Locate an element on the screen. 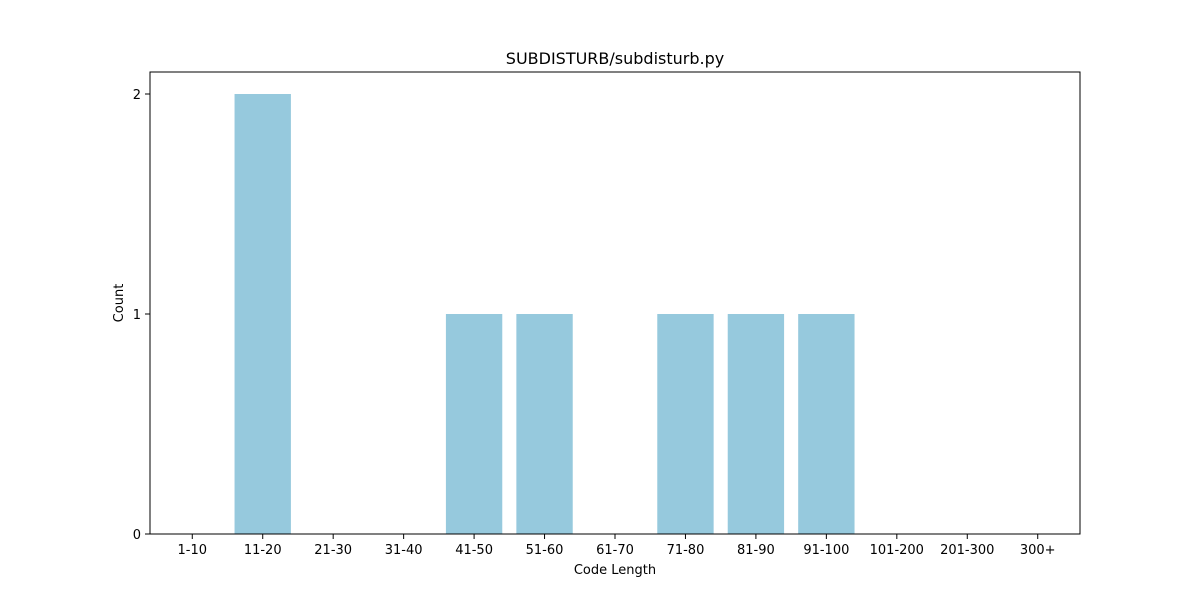 The width and height of the screenshot is (1200, 600). x-tick-label: 91-100 is located at coordinates (826, 550).